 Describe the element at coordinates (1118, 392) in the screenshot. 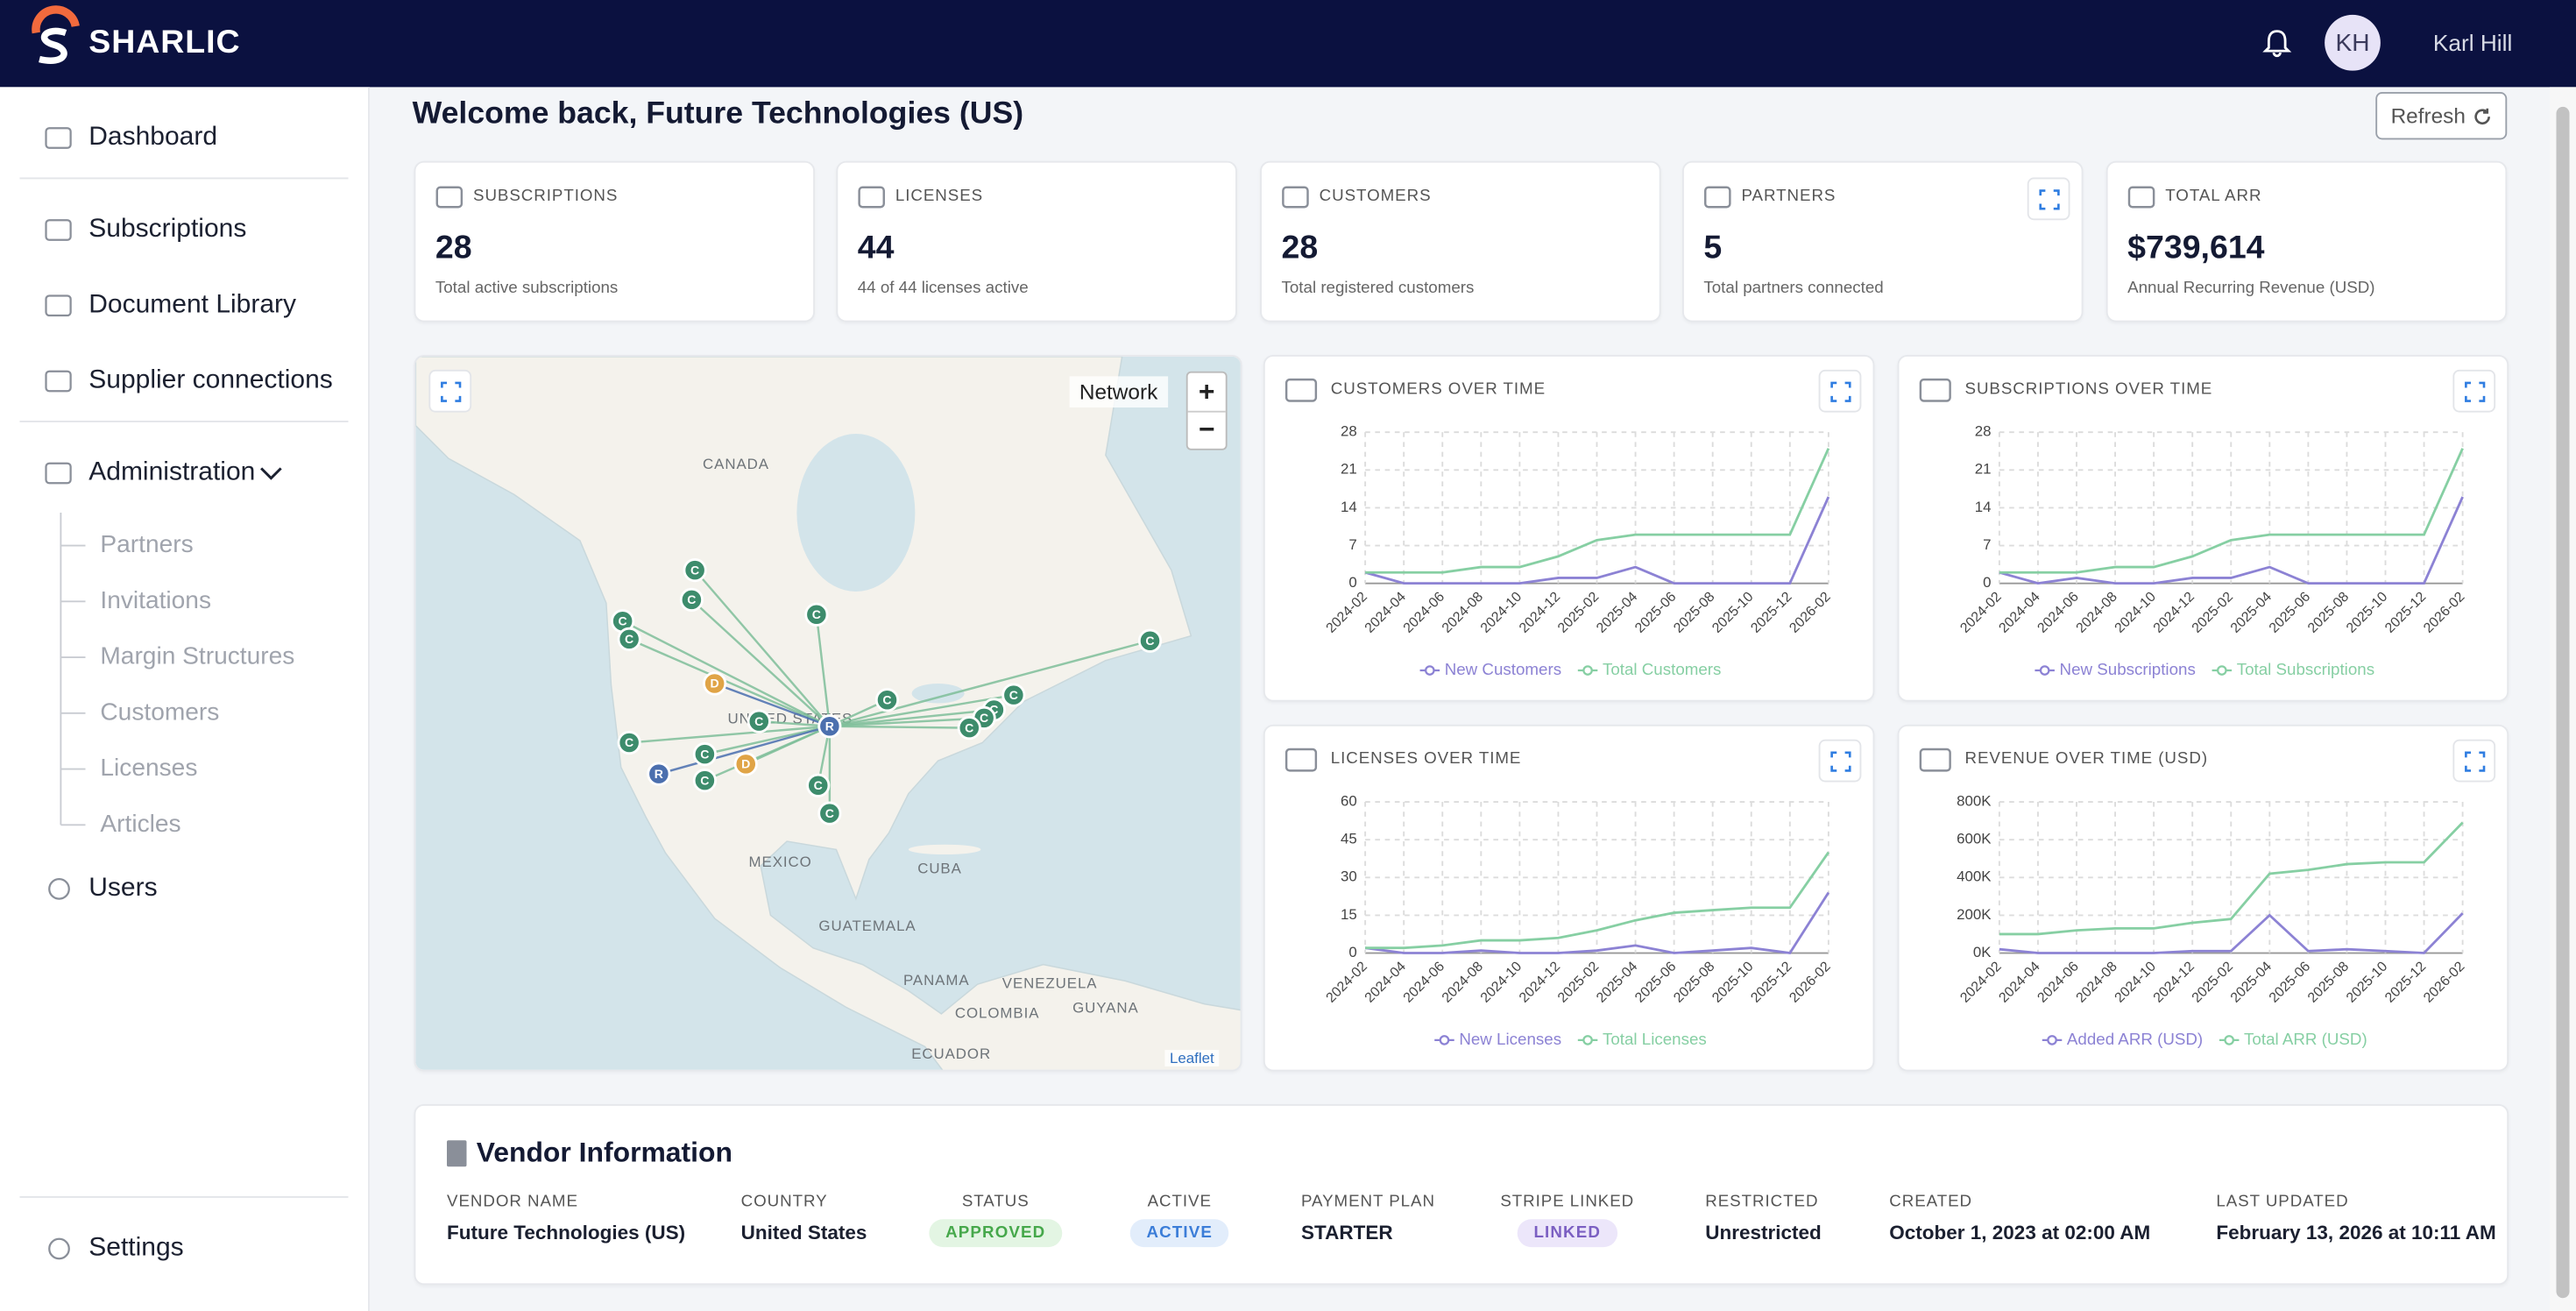

I see `layer-label: Network` at that location.